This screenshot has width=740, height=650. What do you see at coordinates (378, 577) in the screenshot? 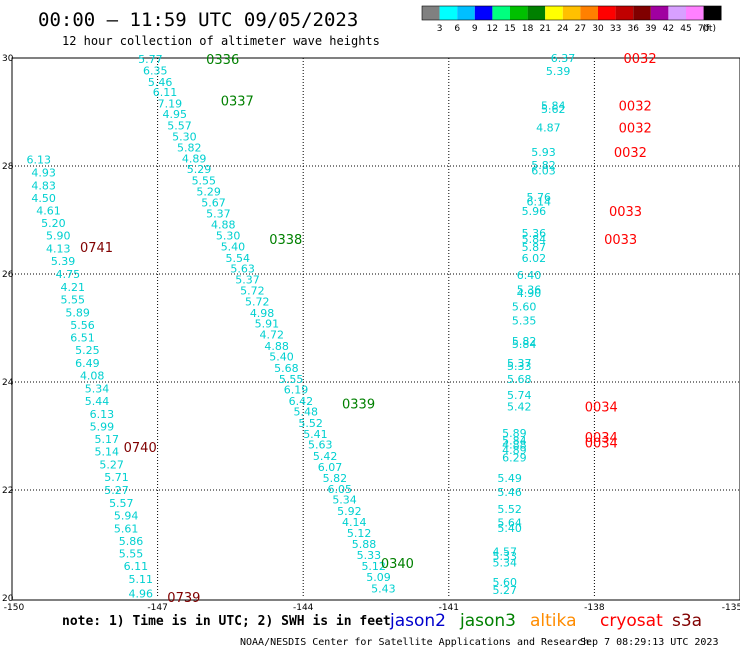
I see `wave-height-value: 5.09` at bounding box center [378, 577].